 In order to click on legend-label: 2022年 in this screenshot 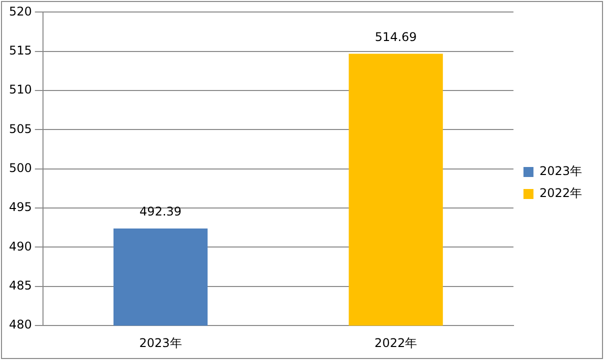, I will do `click(560, 193)`.